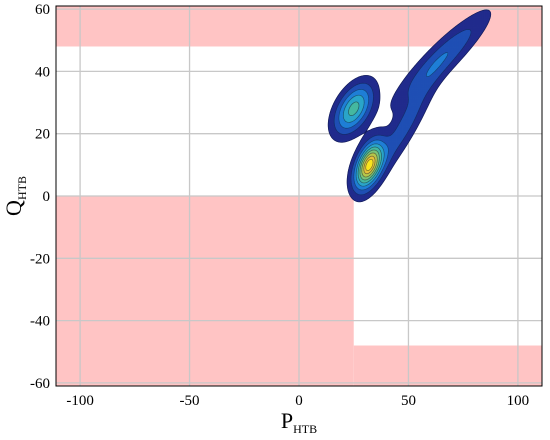  I want to click on density-contours, so click(409, 106).